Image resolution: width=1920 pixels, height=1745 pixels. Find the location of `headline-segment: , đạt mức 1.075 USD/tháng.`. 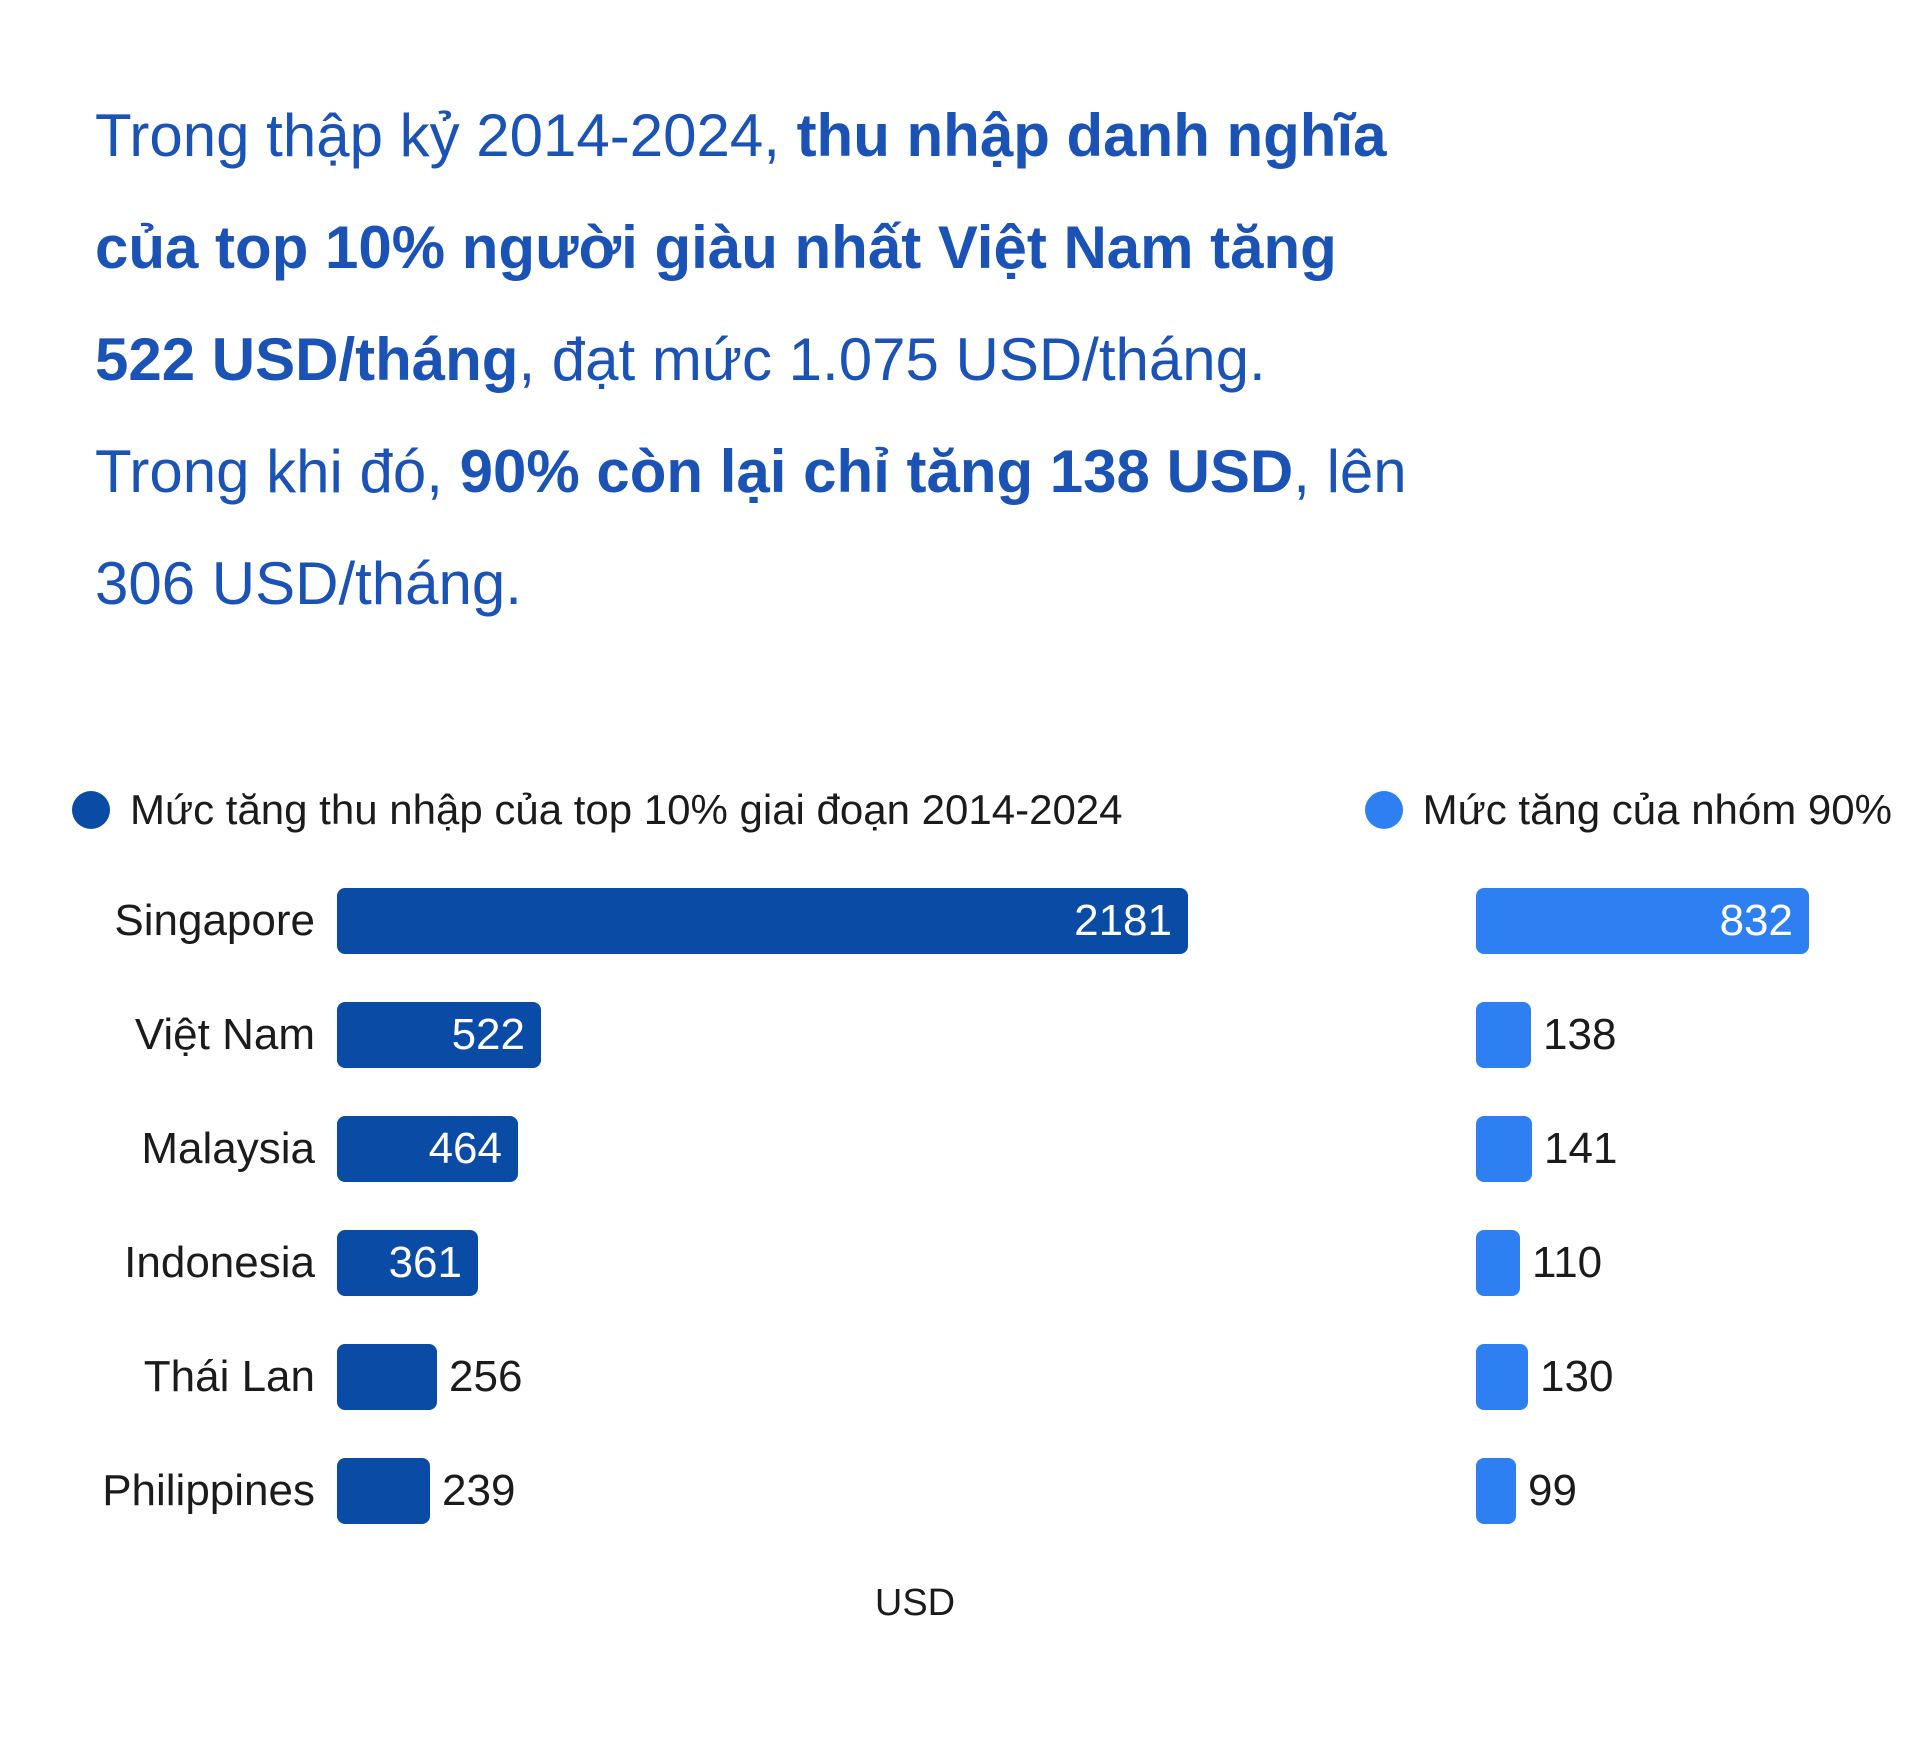

headline-segment: , đạt mức 1.075 USD/tháng. is located at coordinates (892, 359).